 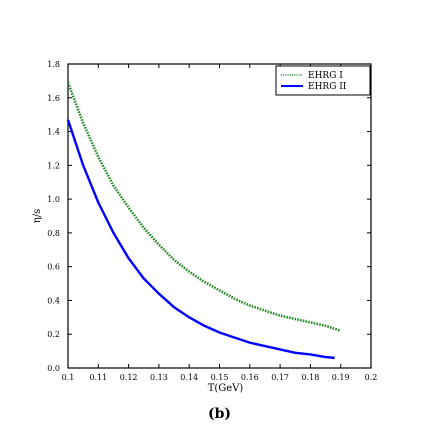 I want to click on legend-box, so click(x=323, y=80).